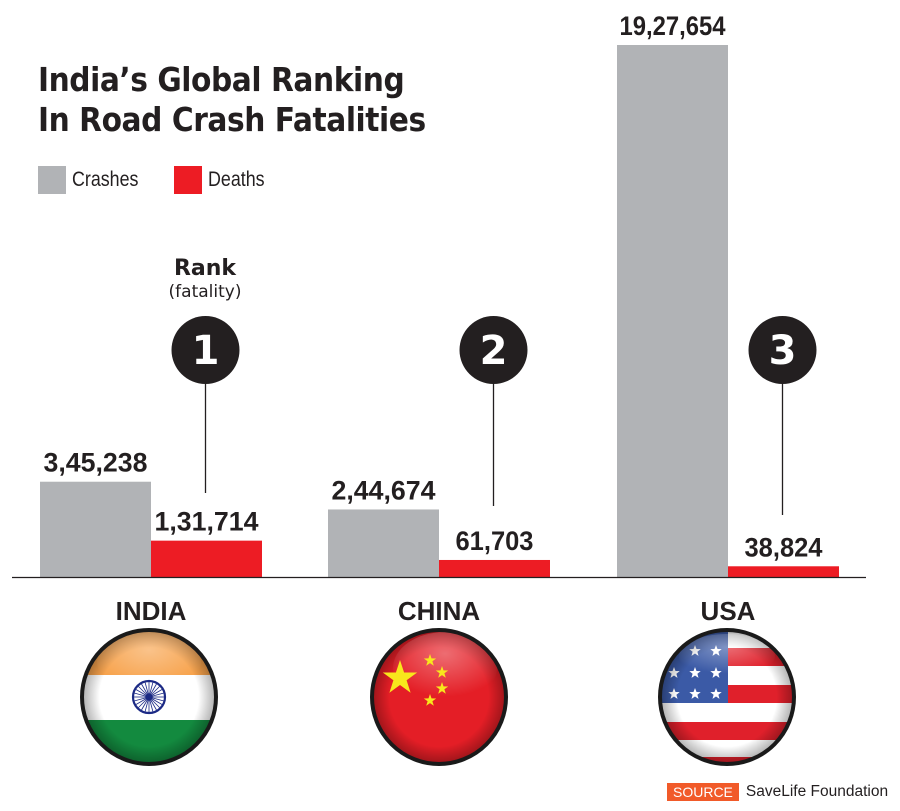 The image size is (900, 811). Describe the element at coordinates (52, 180) in the screenshot. I see `legend-swatch-crashes` at that location.